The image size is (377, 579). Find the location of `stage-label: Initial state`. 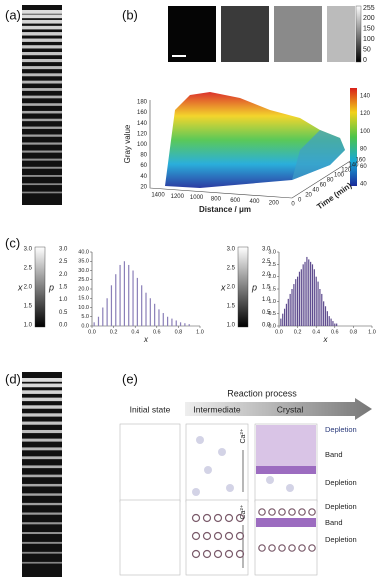

stage-label: Initial state is located at coordinates (150, 409).